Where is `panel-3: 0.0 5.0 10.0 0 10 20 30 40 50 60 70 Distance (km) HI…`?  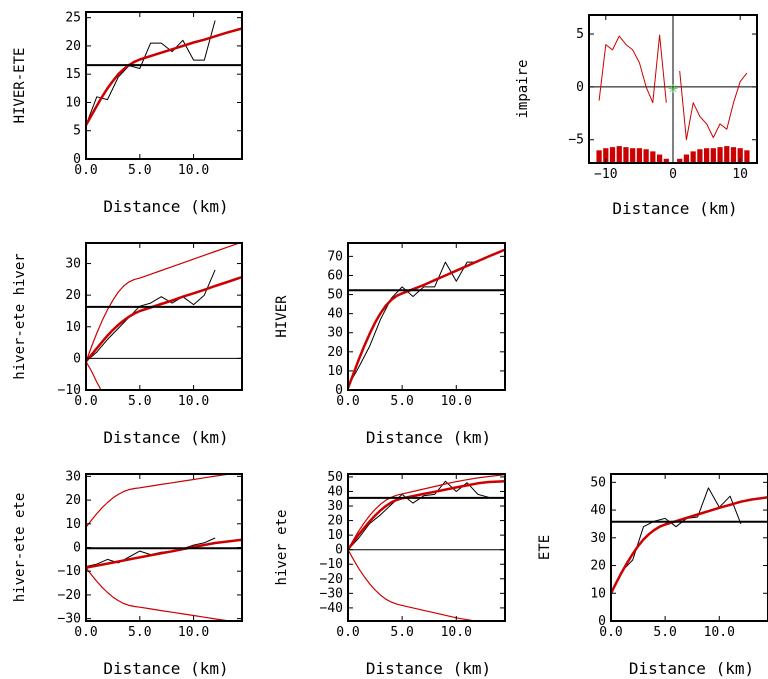
panel-3: 0.0 5.0 10.0 0 10 20 30 40 50 60 70 Distance (km) HI… is located at coordinates (390, 344).